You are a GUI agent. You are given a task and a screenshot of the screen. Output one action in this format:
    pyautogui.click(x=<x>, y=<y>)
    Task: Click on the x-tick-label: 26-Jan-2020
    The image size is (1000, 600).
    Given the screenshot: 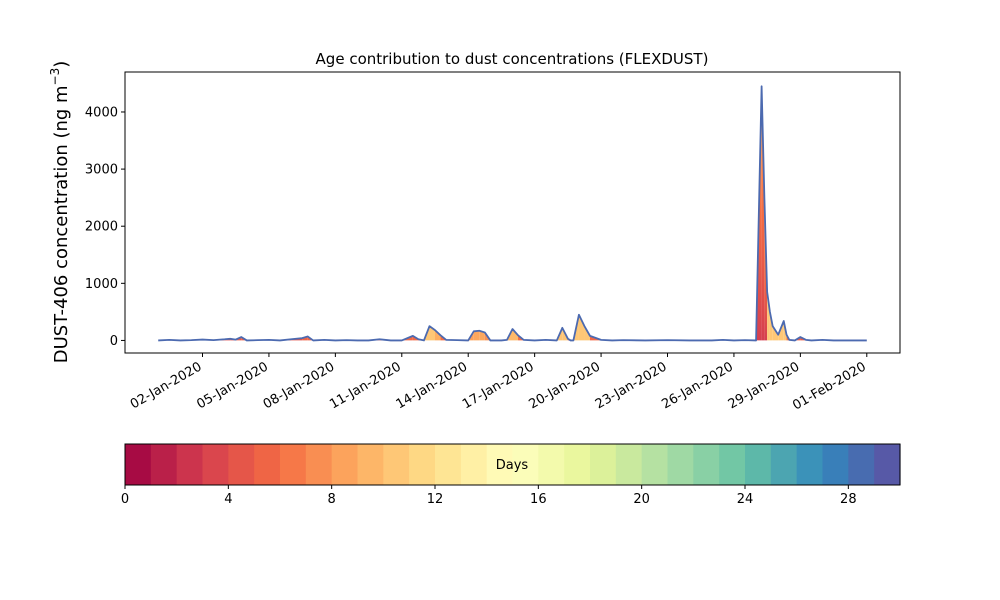 What is the action you would take?
    pyautogui.click(x=697, y=385)
    